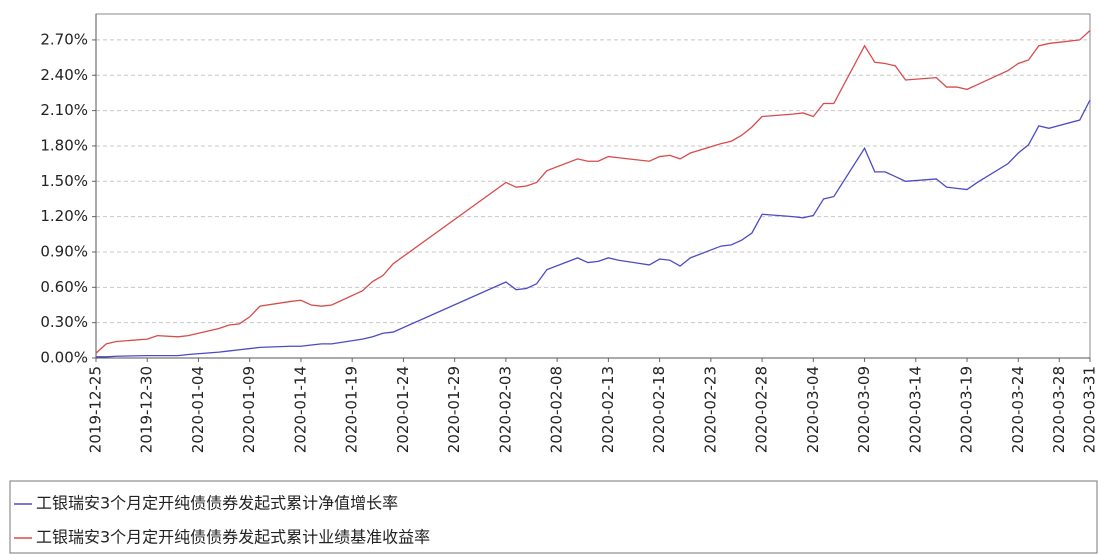 The width and height of the screenshot is (1098, 554). Describe the element at coordinates (1059, 409) in the screenshot. I see `x-tick-label: 2020-03-28` at that location.